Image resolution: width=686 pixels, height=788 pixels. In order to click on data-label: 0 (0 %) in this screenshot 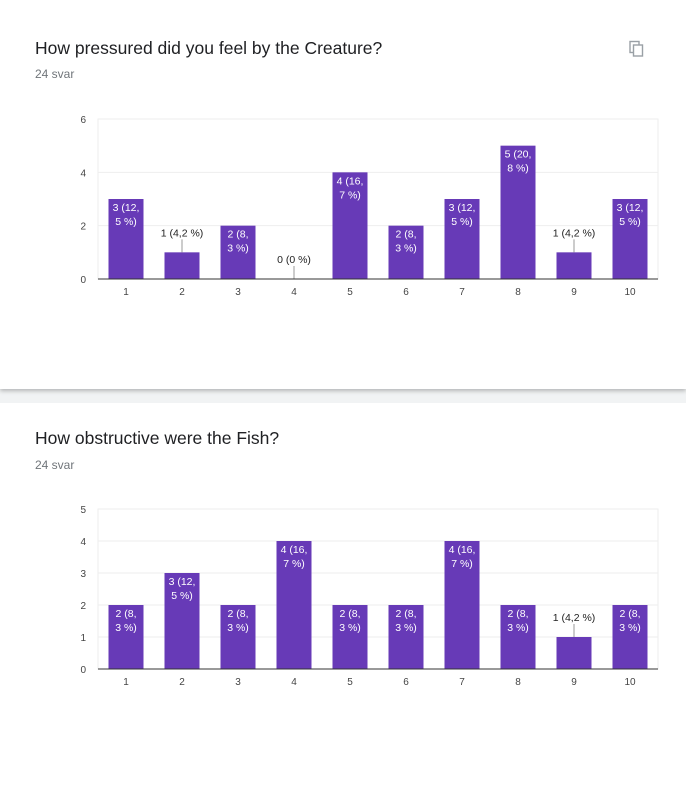, I will do `click(294, 260)`.